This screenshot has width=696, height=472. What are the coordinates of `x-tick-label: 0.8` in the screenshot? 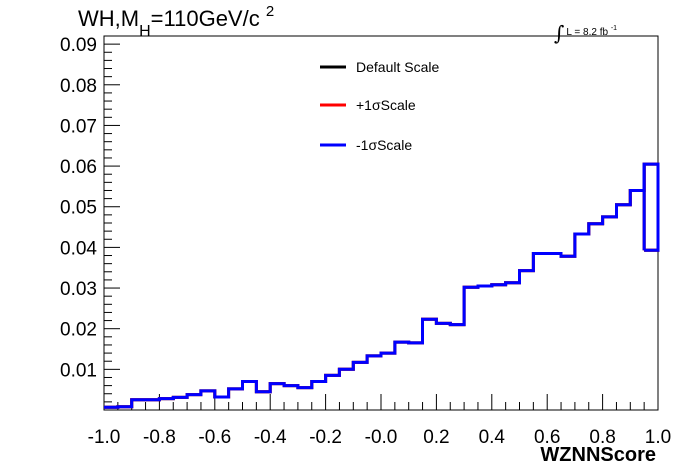 It's located at (602, 437).